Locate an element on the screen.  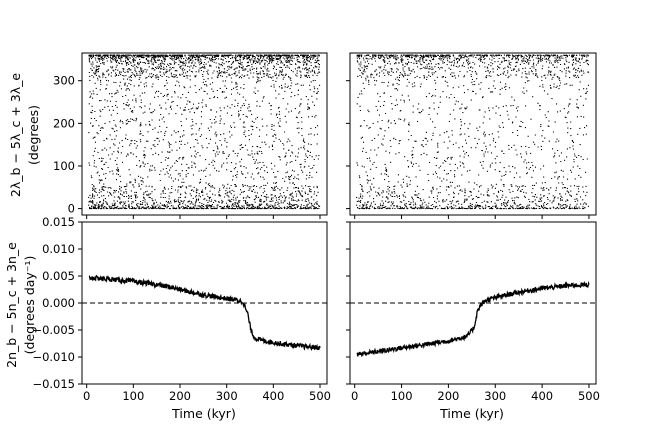
y-tick-label: 0.010 is located at coordinates (58, 249).